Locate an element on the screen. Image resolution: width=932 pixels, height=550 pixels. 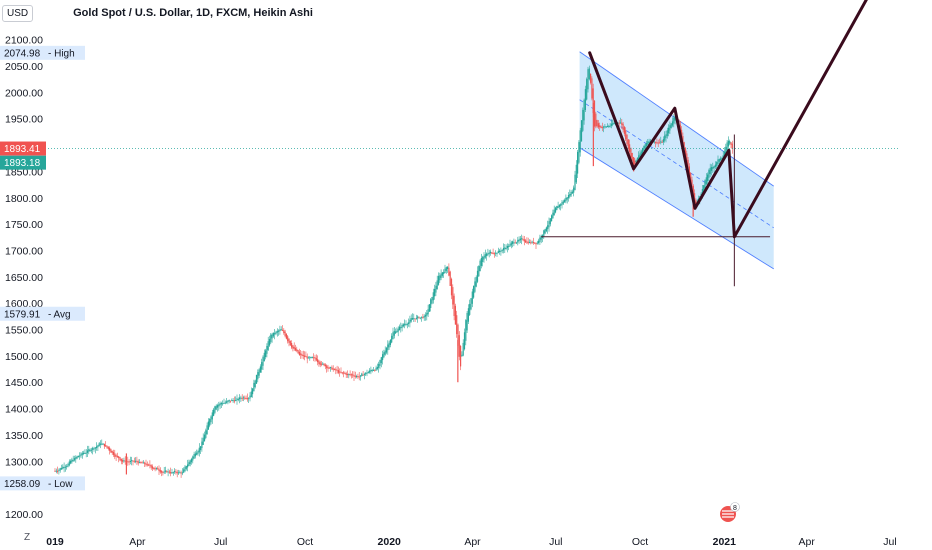
channel-lower-line is located at coordinates (676, 208).